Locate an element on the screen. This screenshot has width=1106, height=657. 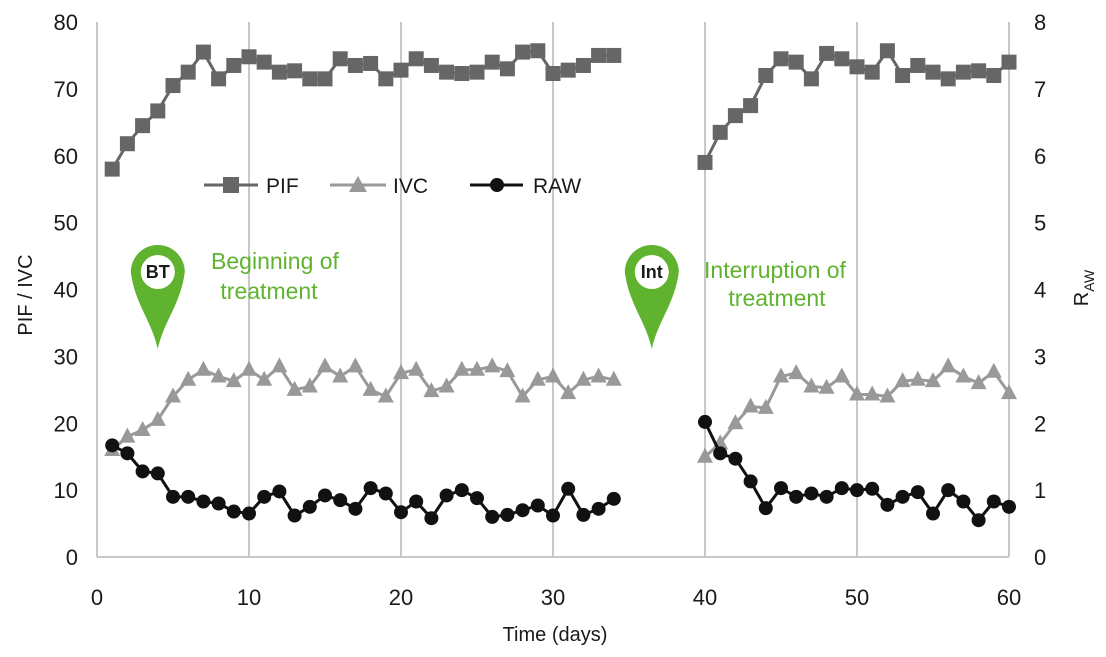
left-y-tick-labels: 0 10 20 30 40 50 60 70 80 is located at coordinates (66, 290).